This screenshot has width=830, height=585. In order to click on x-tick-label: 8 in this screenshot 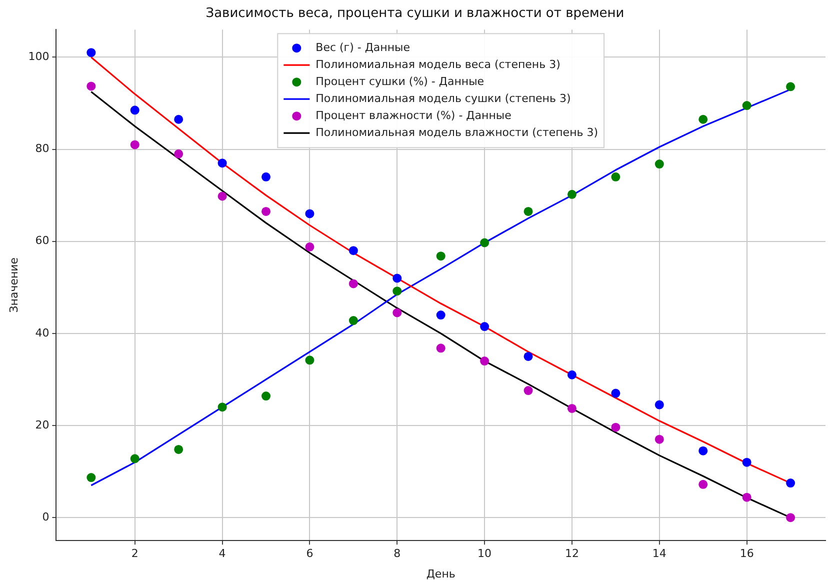, I will do `click(397, 553)`.